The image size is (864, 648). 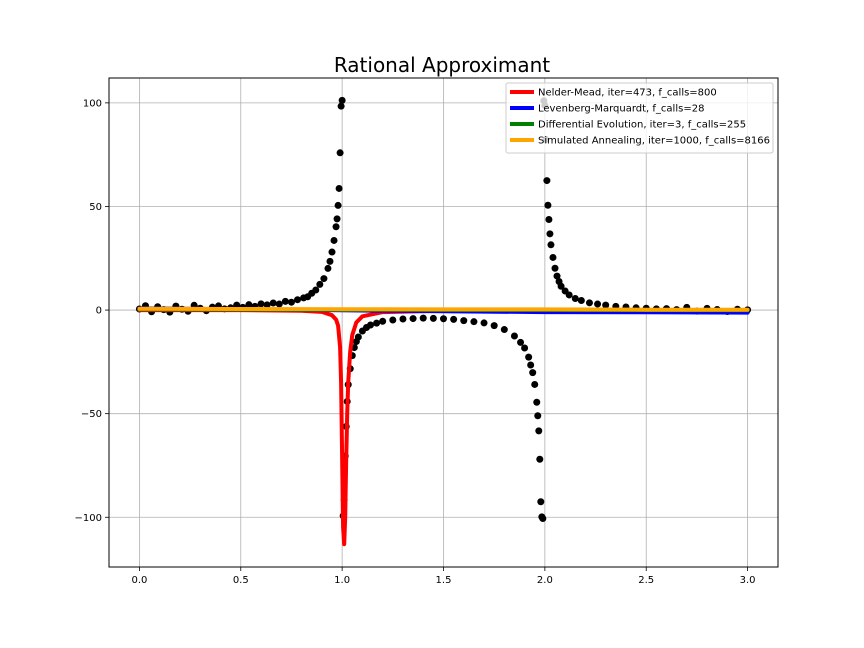 I want to click on x-tick-label: 0.0, so click(x=139, y=580).